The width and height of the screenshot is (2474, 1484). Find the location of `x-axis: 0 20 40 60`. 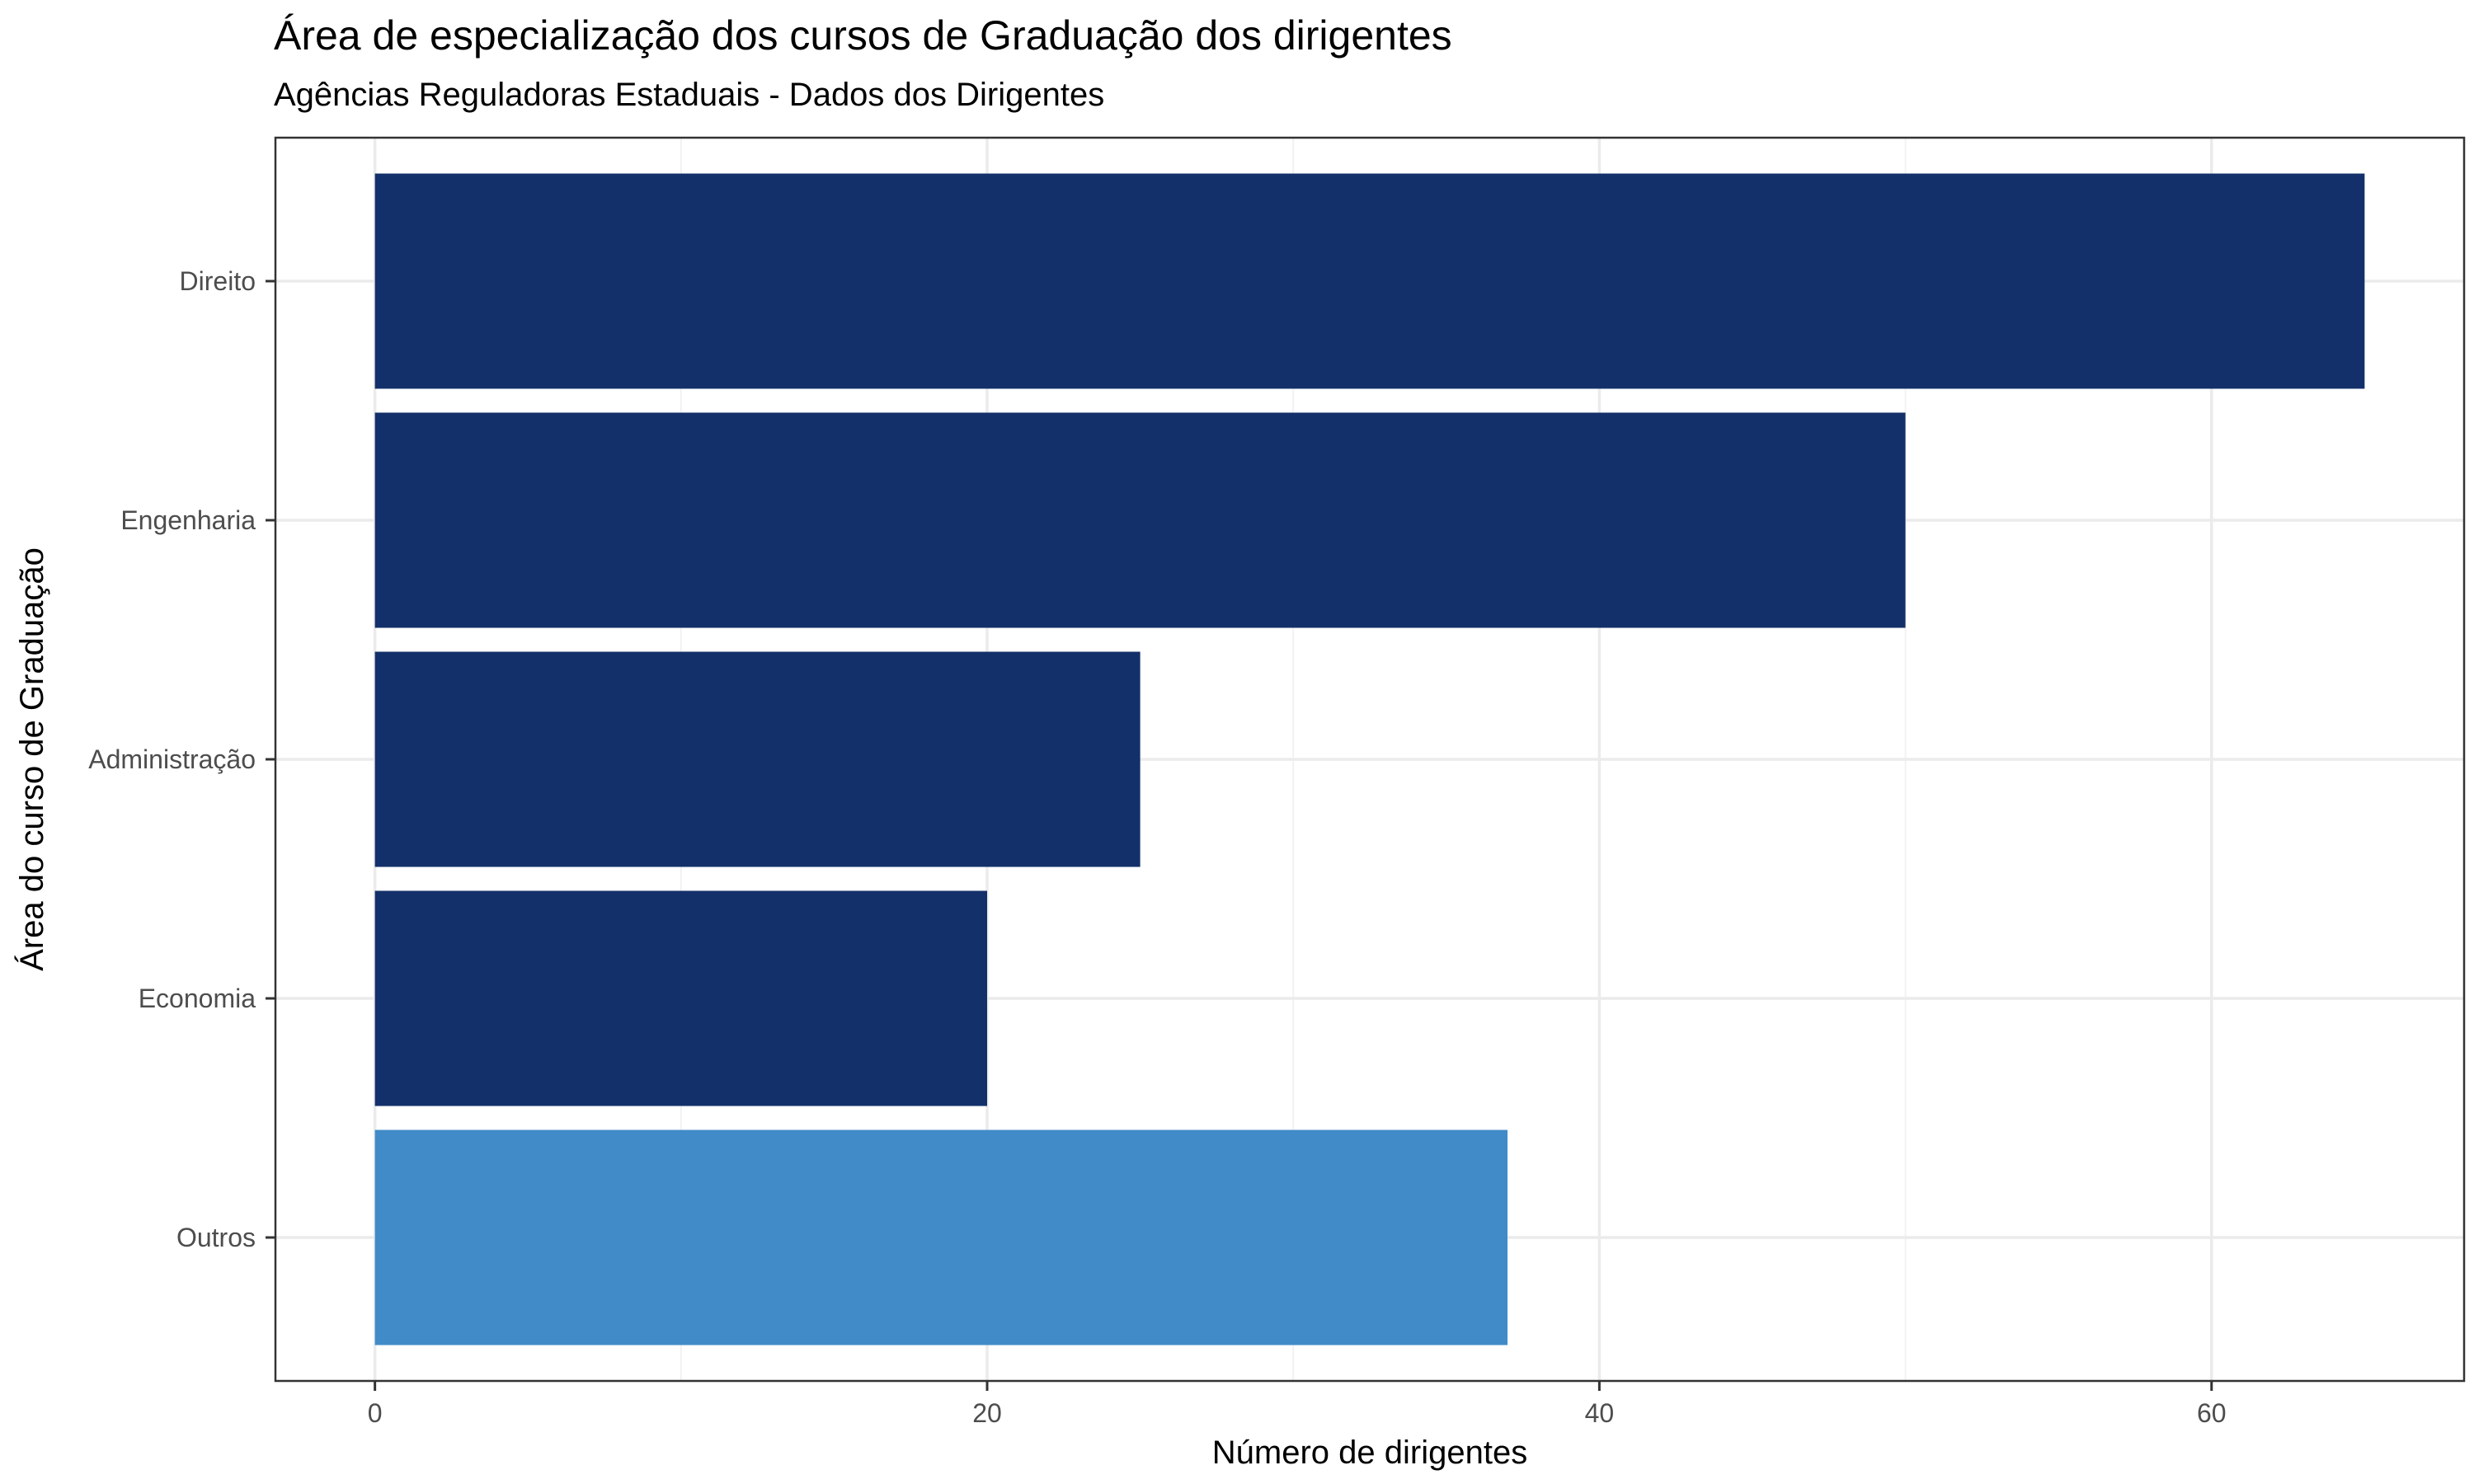

x-axis: 0 20 40 60 is located at coordinates (1297, 1404).